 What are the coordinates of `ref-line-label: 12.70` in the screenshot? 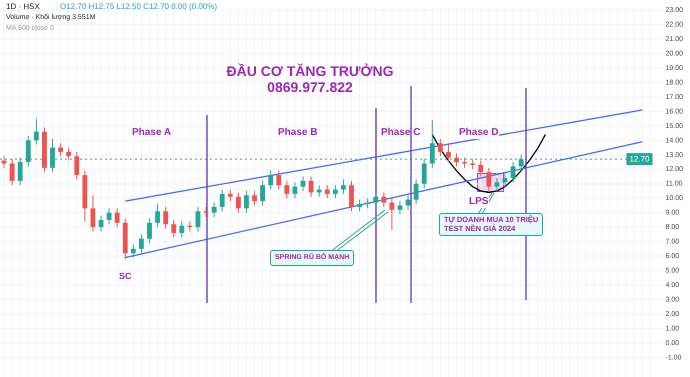 It's located at (639, 159).